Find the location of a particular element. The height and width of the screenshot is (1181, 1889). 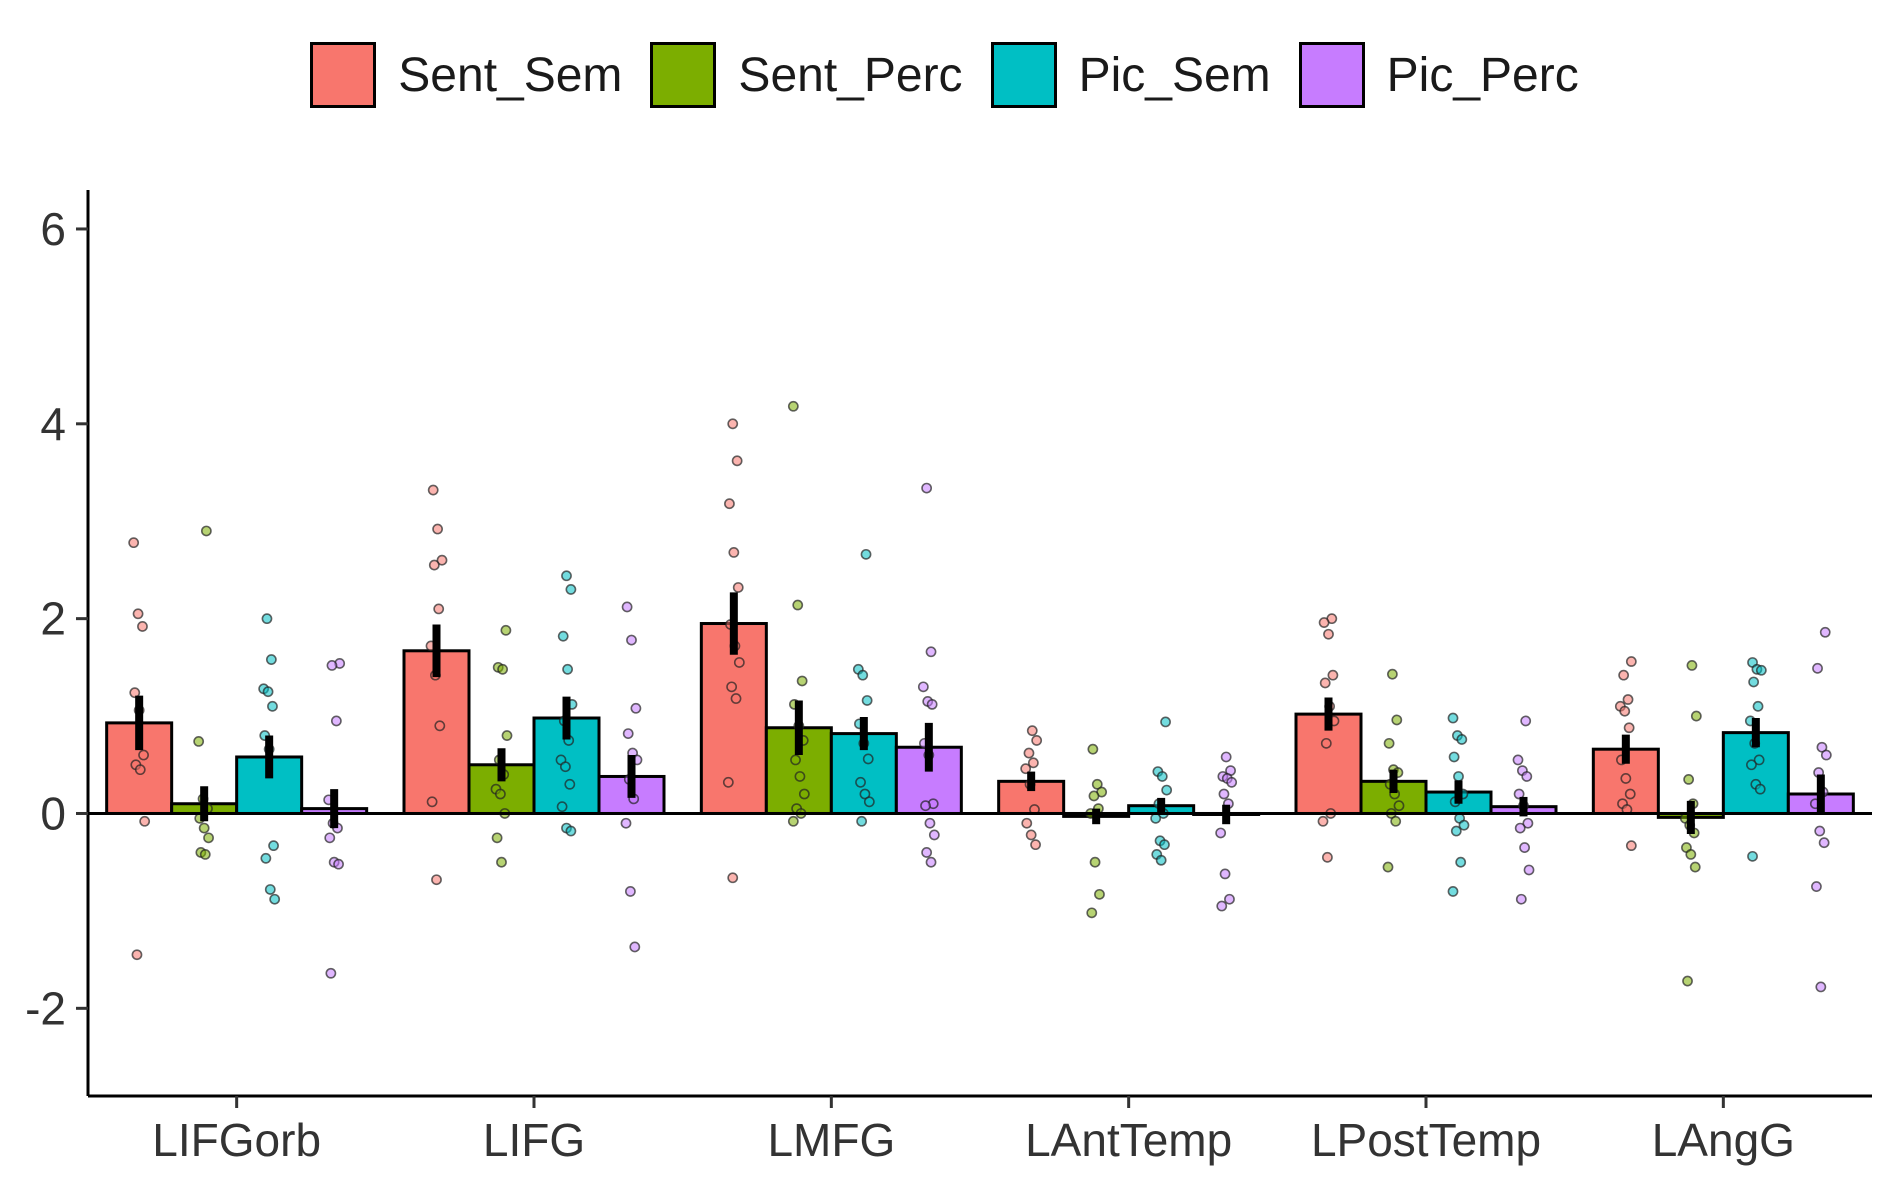

y-tick-label: 4 is located at coordinates (53, 424).